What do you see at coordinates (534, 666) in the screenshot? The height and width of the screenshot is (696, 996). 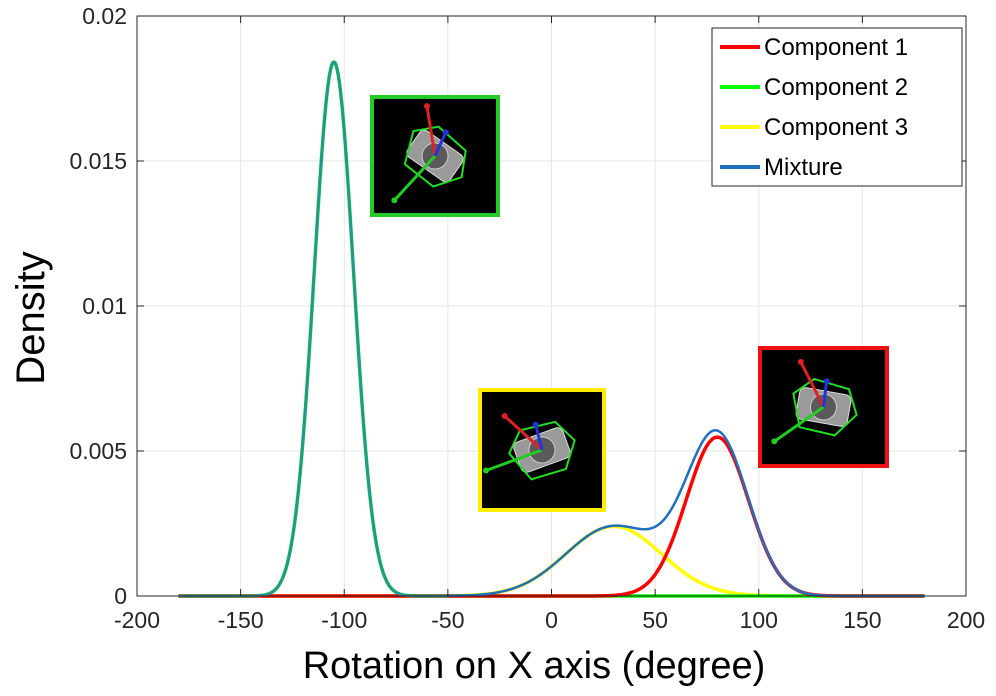 I see `x-axis-label: Rotation on X axis (degree)` at bounding box center [534, 666].